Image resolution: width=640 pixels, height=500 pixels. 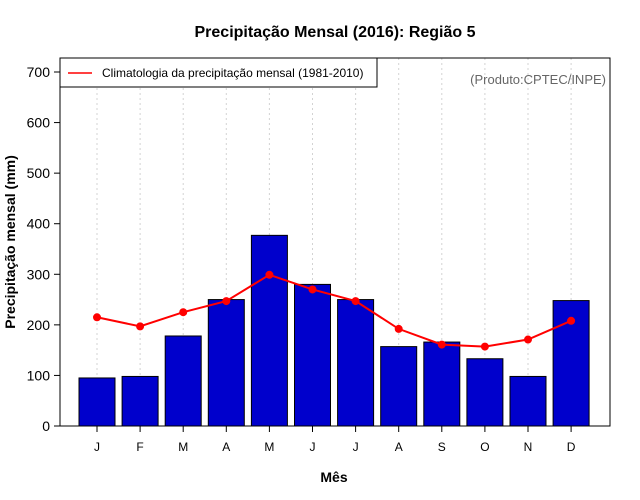 What do you see at coordinates (571, 447) in the screenshot?
I see `x-tick-label: D` at bounding box center [571, 447].